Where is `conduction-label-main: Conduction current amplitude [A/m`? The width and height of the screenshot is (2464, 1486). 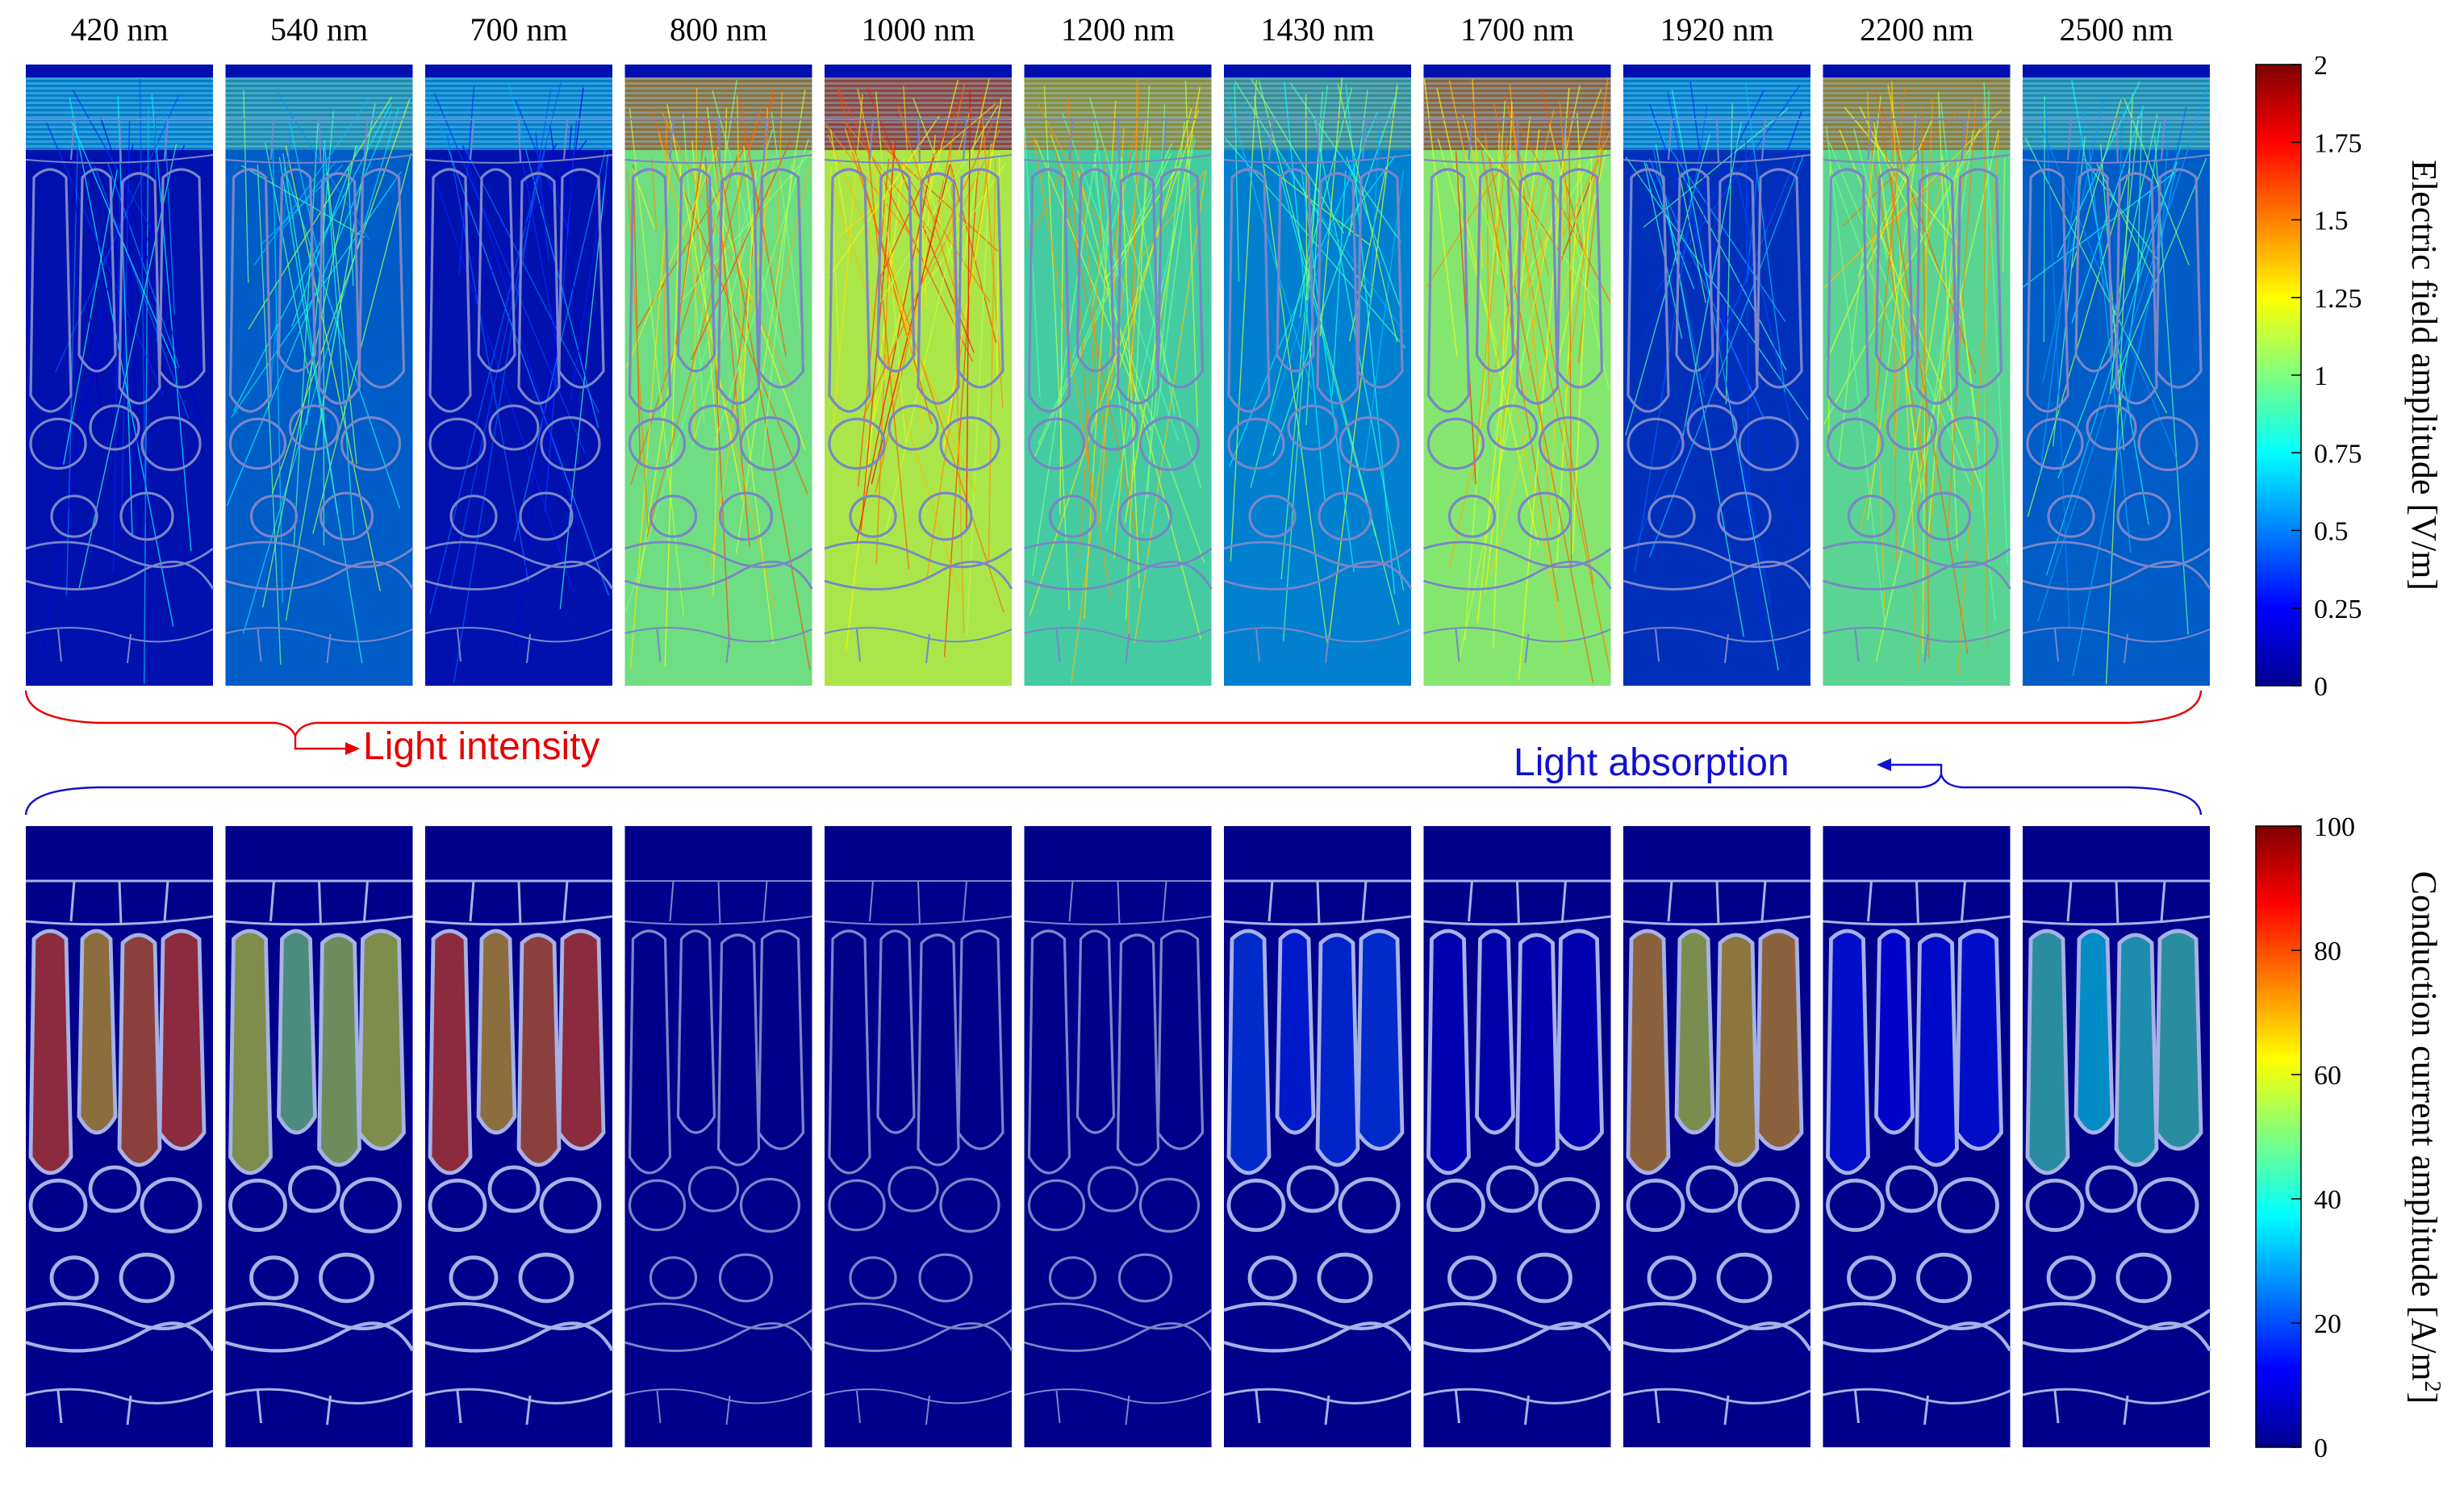
conduction-label-main: Conduction current amplitude [A/m is located at coordinates (2424, 1126).